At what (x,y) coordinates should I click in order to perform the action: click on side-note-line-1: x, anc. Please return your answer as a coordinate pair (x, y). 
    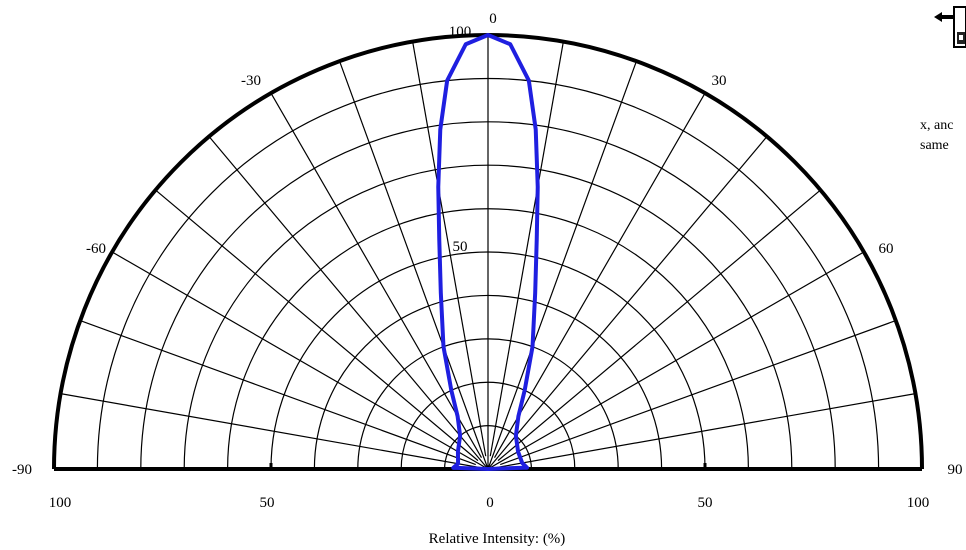
    Looking at the image, I should click on (937, 125).